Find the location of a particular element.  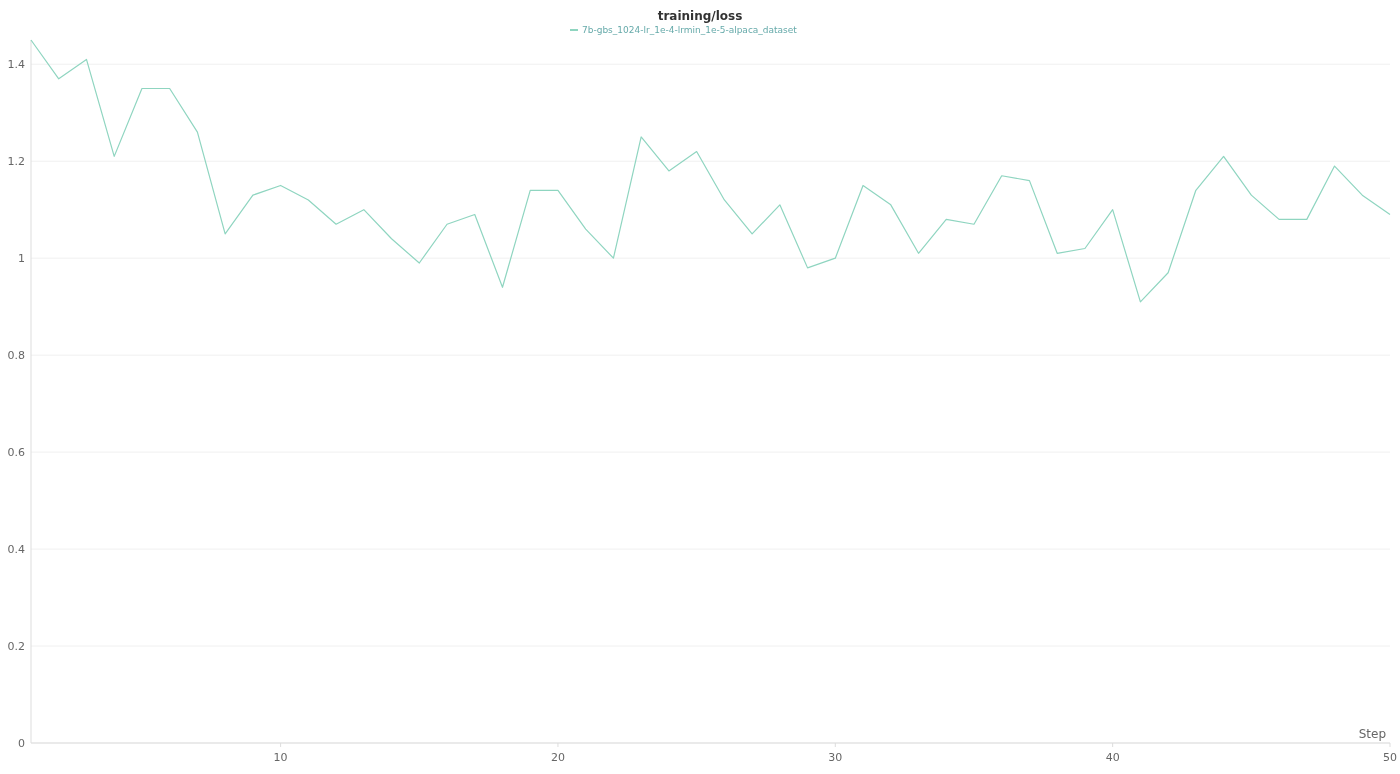

chart-title: training/loss is located at coordinates (700, 16).